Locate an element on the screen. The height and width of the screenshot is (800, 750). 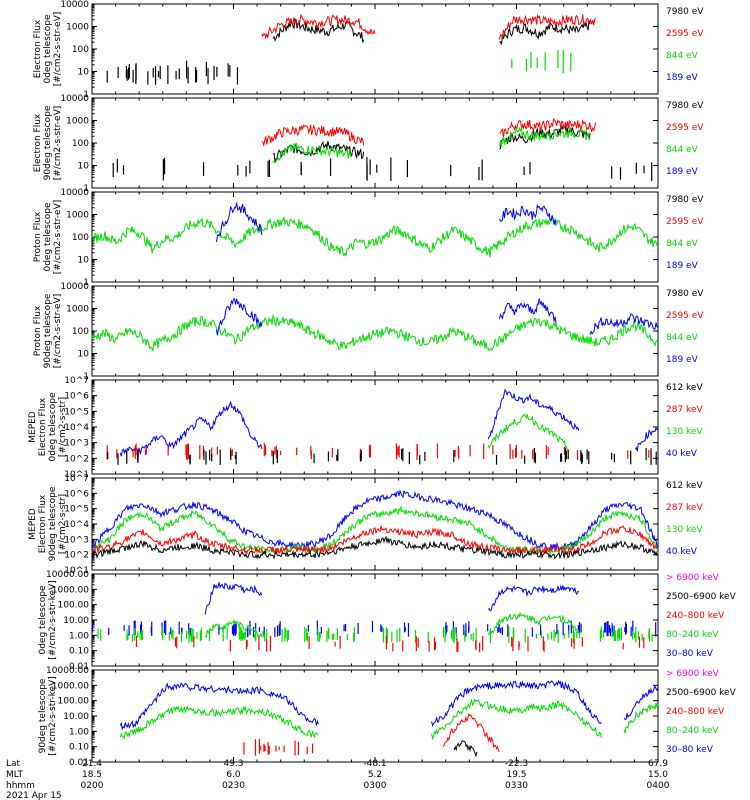
x-row-value: -22.3 is located at coordinates (516, 764).